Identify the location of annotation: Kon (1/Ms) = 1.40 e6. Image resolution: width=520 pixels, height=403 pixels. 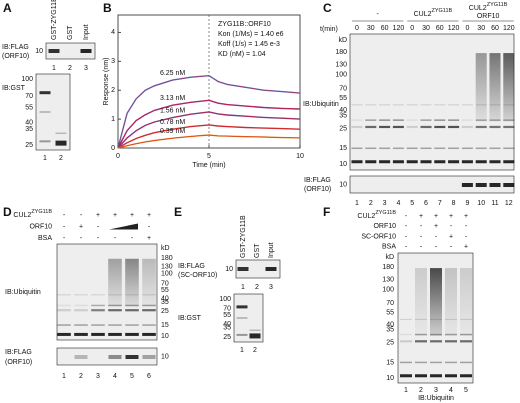
(251, 34).